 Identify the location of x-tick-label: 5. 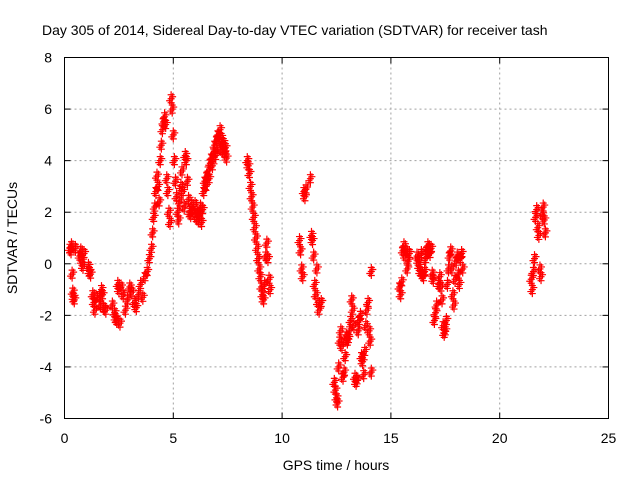
(173, 438).